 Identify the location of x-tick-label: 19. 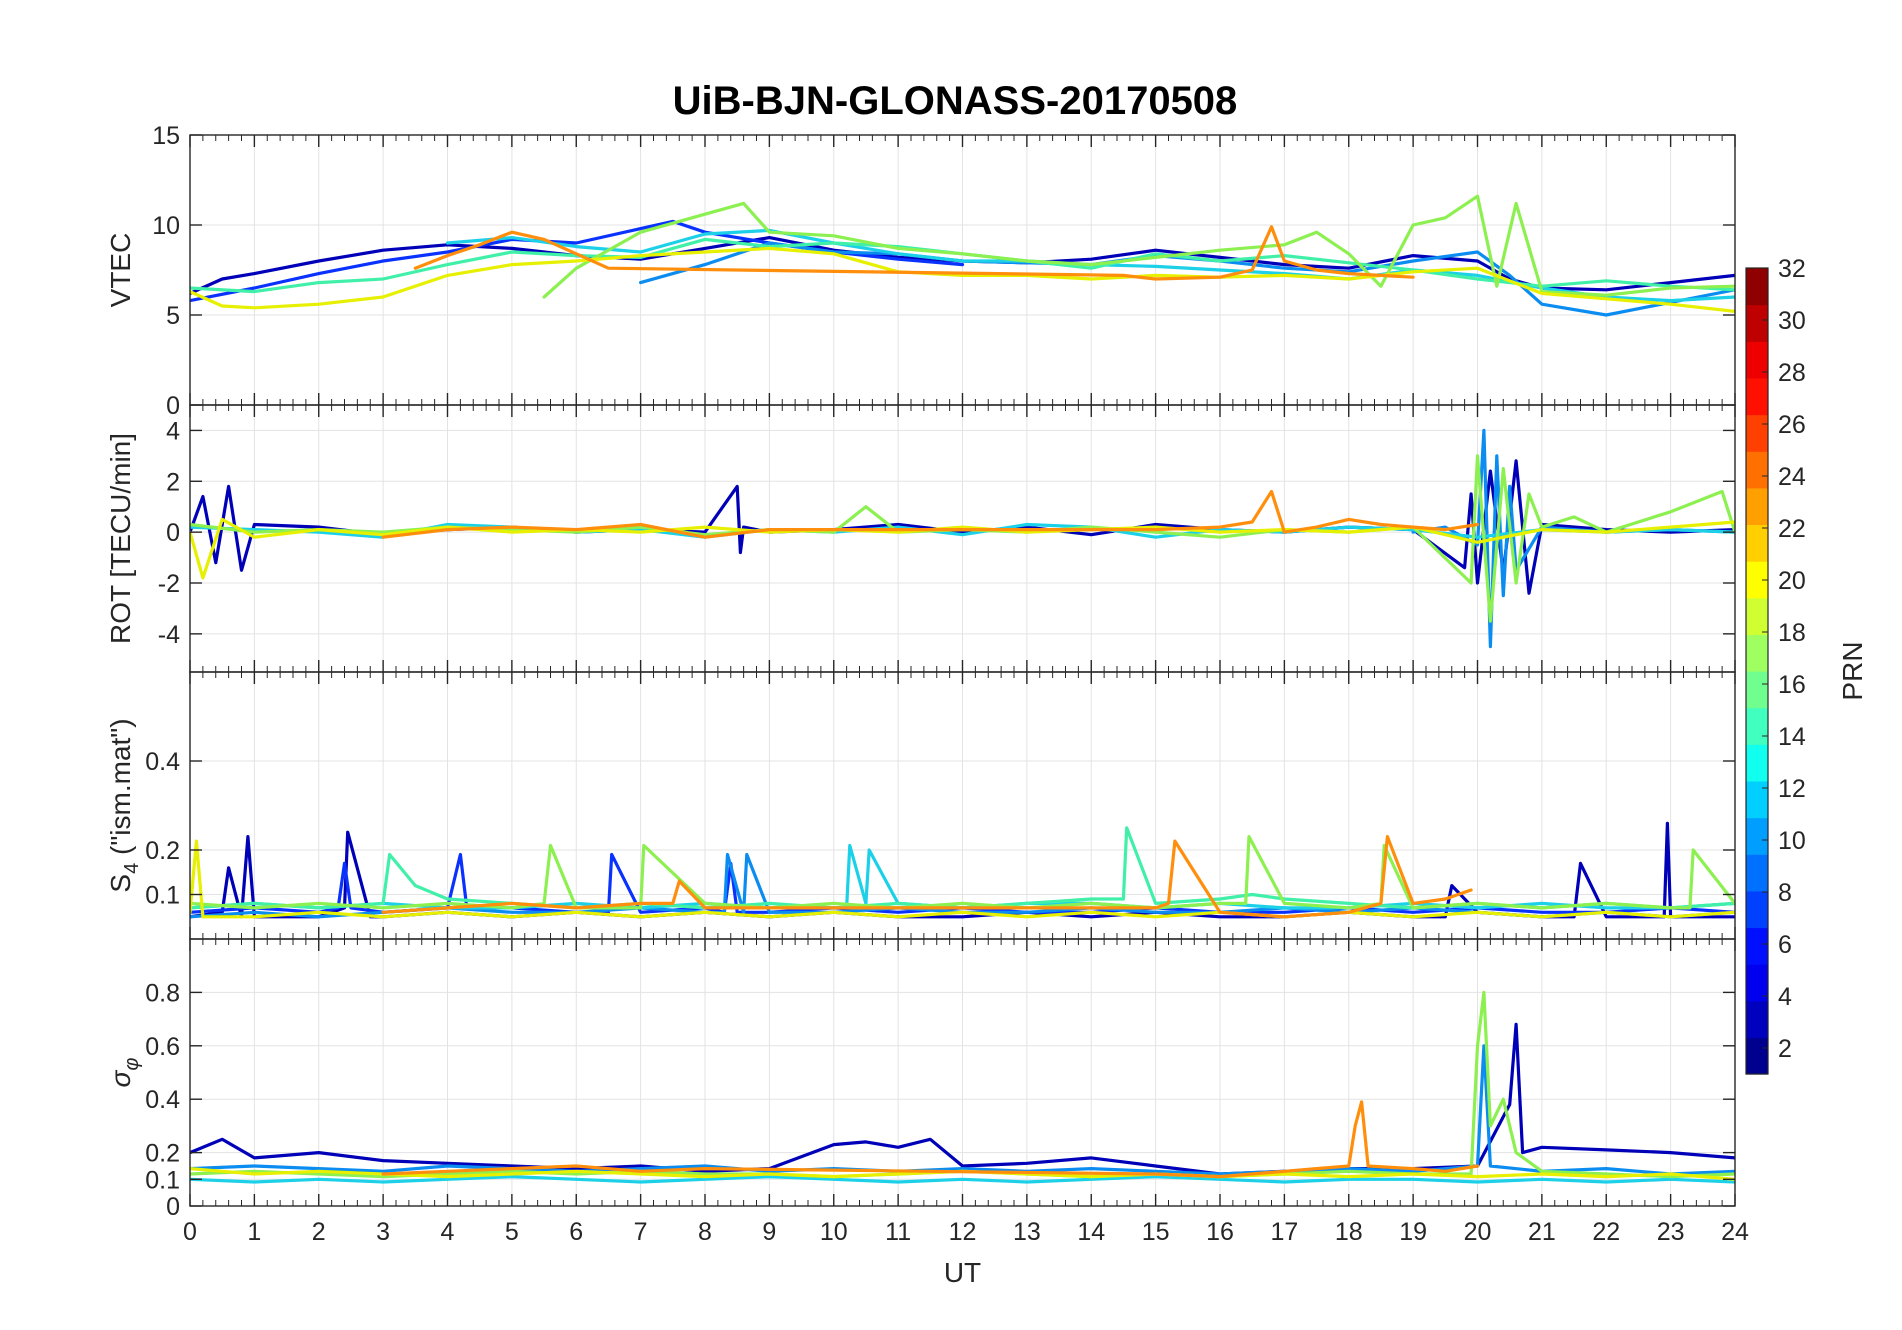
(1413, 1232).